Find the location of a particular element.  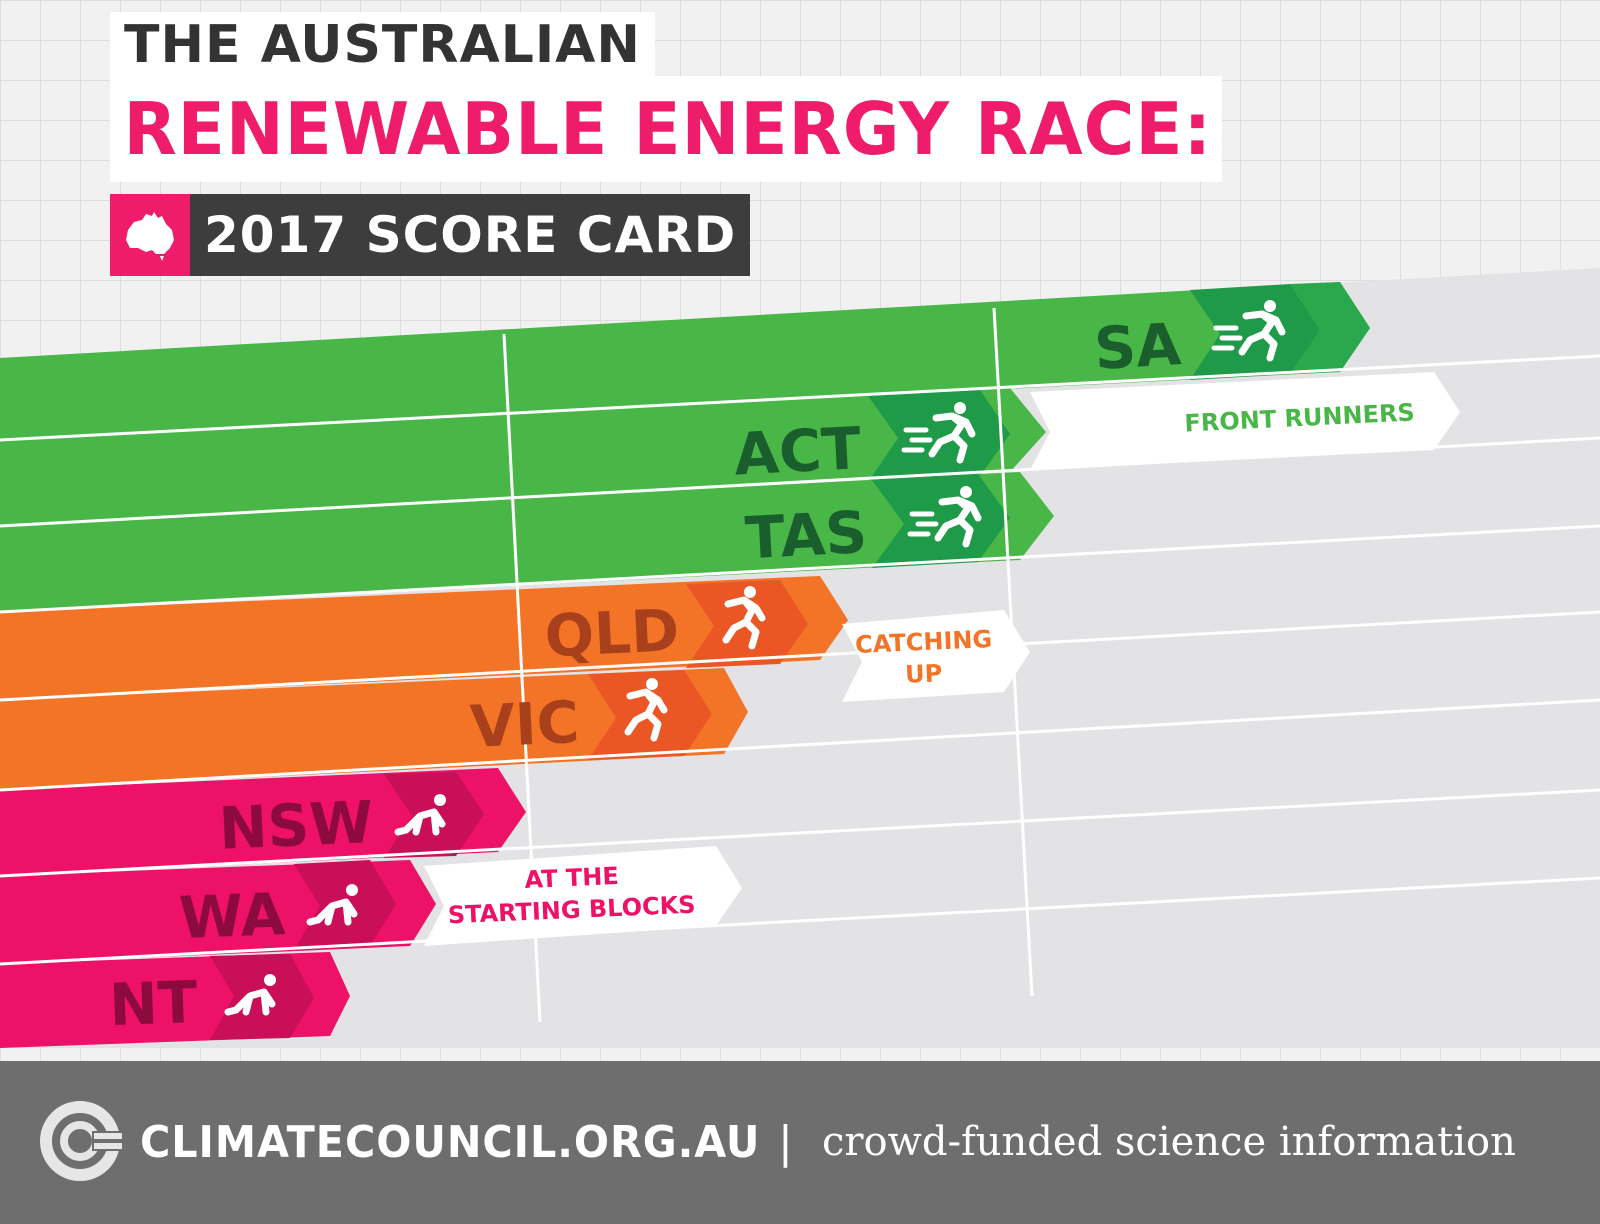

state-label-tas: TAS is located at coordinates (806, 535).